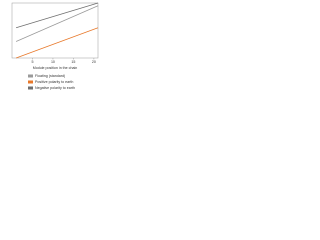 Image resolution: width=320 pixels, height=240 pixels. I want to click on x-tick-label: 15, so click(73, 62).